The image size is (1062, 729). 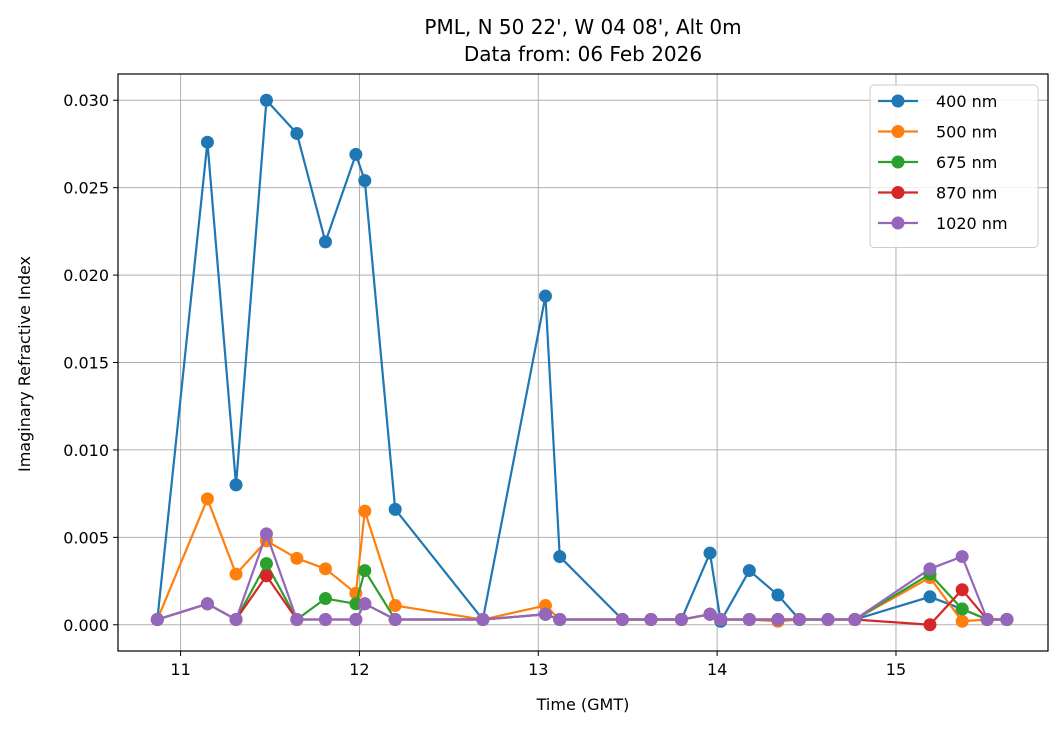 What do you see at coordinates (966, 162) in the screenshot?
I see `legend-label: 675 nm` at bounding box center [966, 162].